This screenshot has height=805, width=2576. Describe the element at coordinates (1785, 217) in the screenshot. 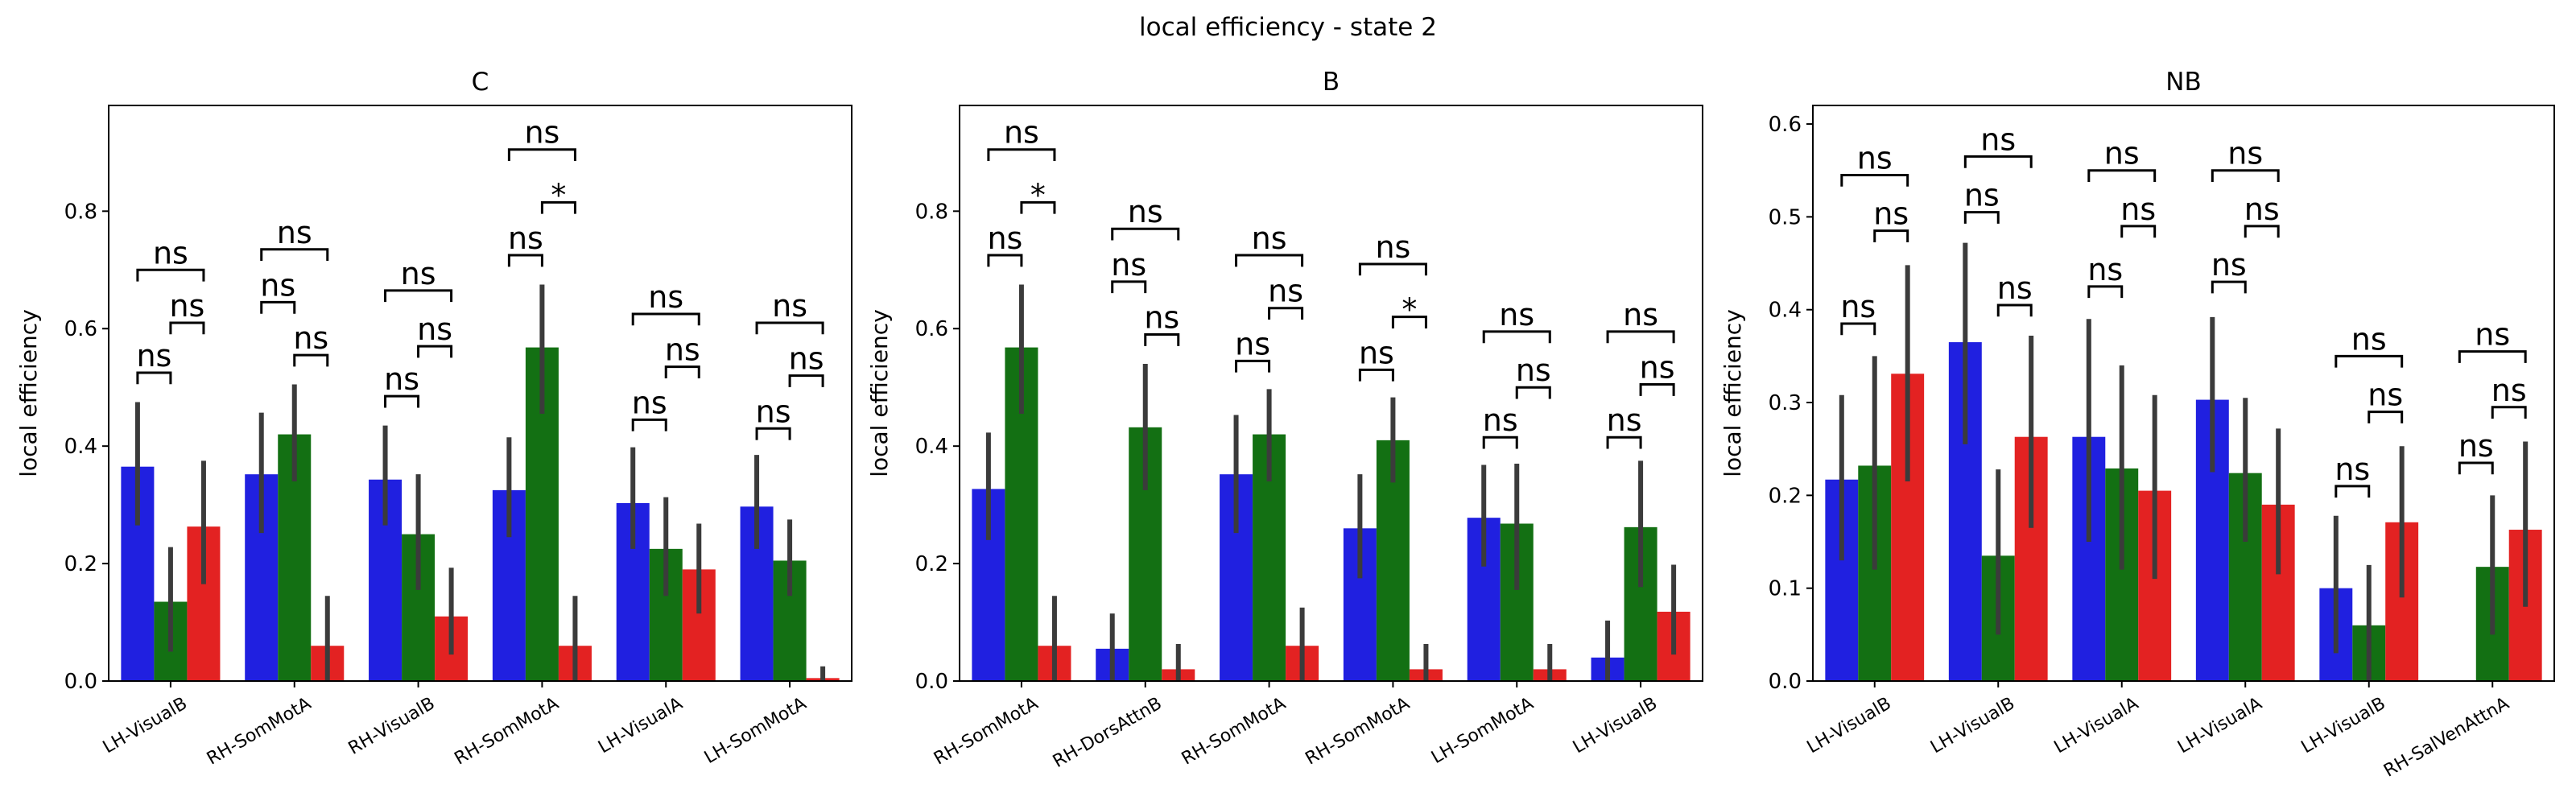

I see `y-tick-label: 0.5` at that location.